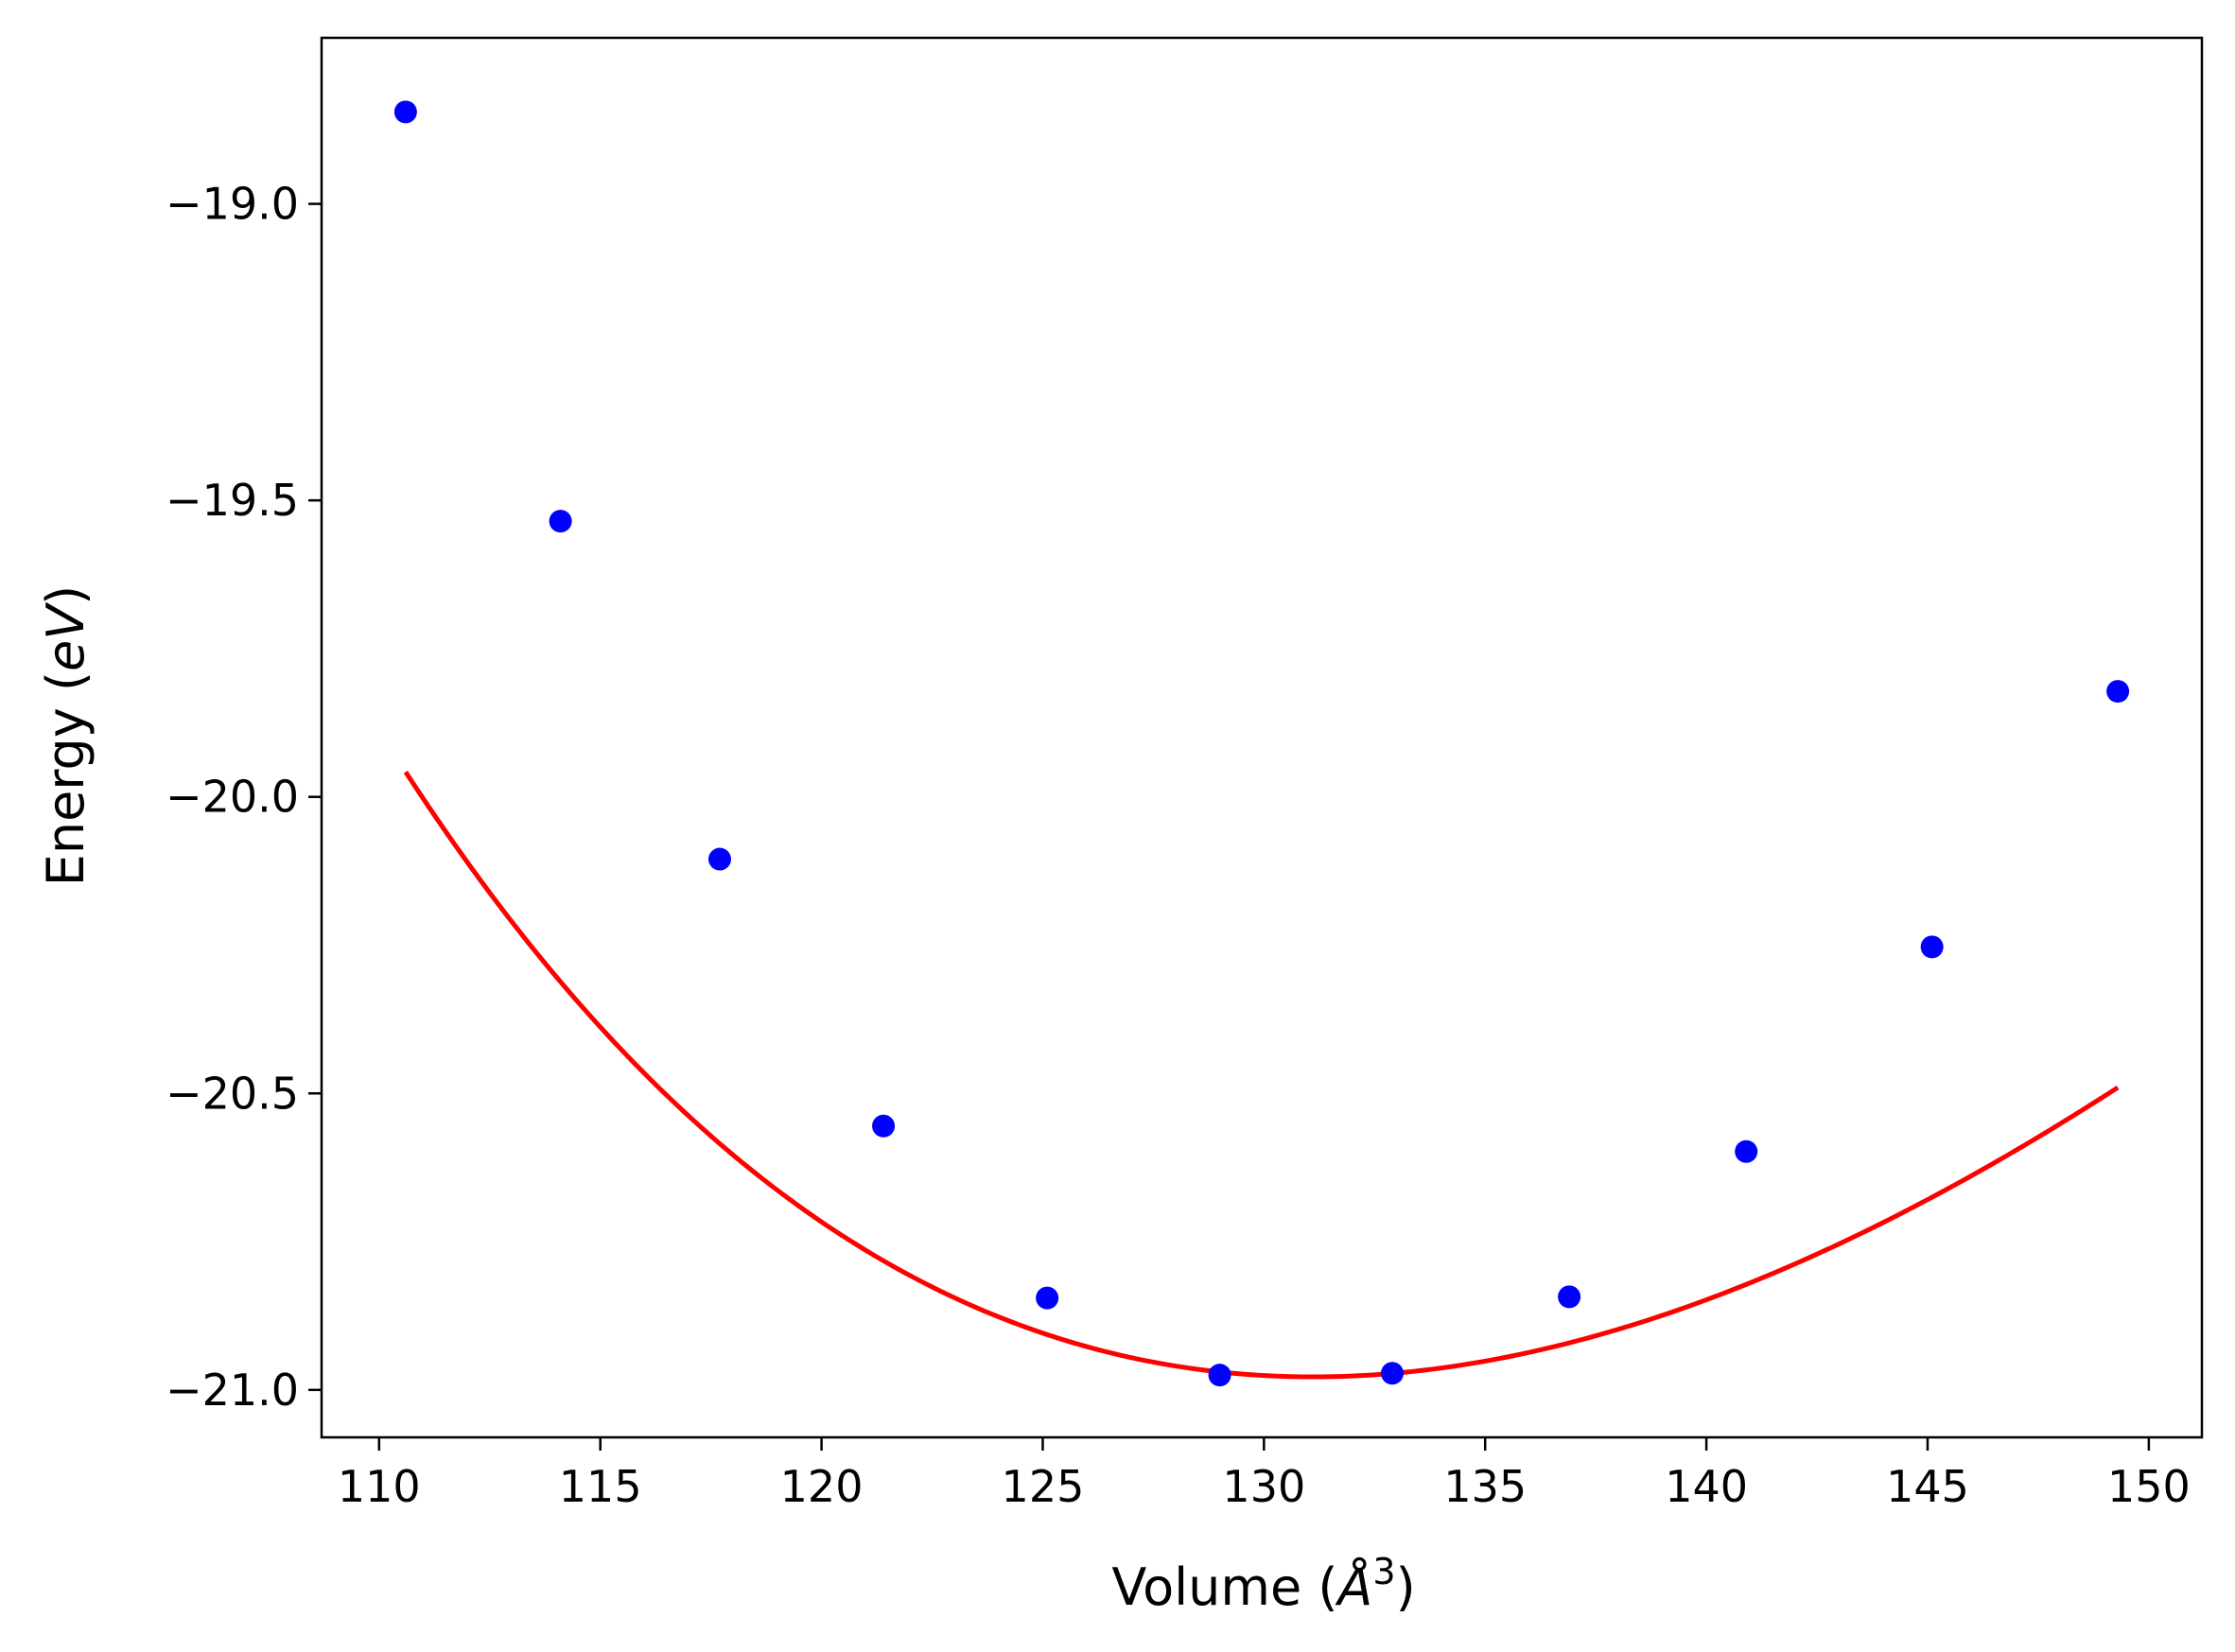  What do you see at coordinates (1263, 1487) in the screenshot?
I see `x-tick-label: 130` at bounding box center [1263, 1487].